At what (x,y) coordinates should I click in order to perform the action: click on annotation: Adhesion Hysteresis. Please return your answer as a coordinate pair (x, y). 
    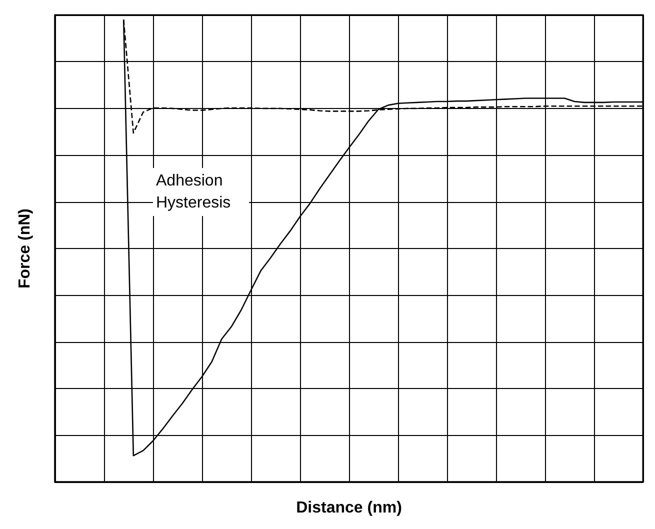
    Looking at the image, I should click on (193, 192).